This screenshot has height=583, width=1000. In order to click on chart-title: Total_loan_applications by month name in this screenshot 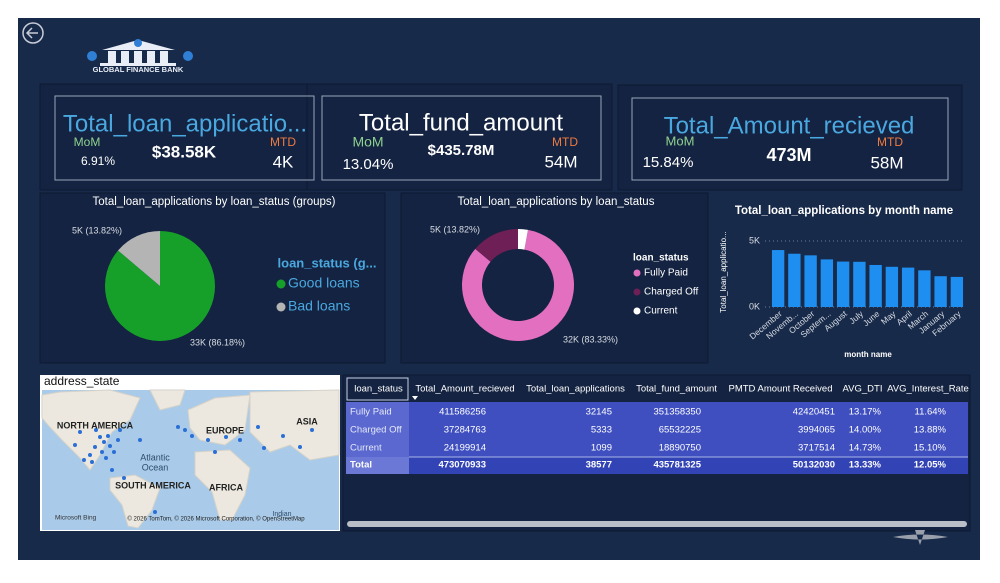, I will do `click(844, 211)`.